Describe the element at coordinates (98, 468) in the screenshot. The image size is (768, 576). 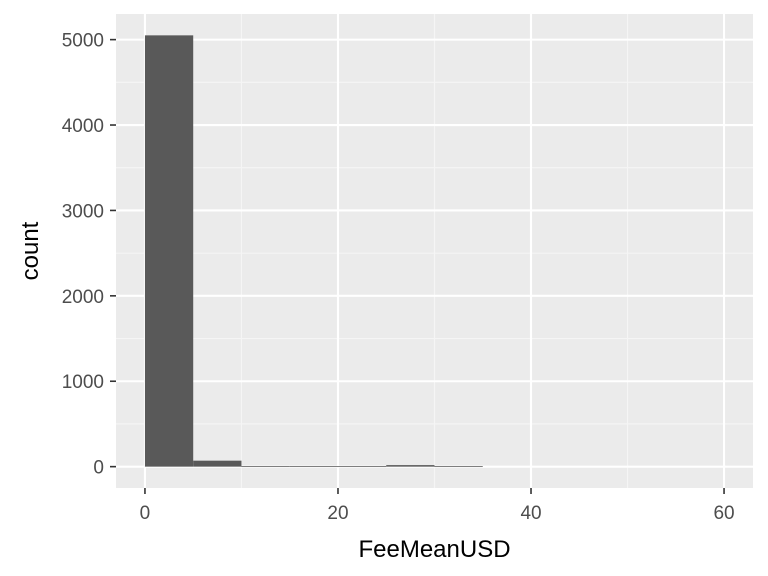
I see `y-tick-label: 0` at that location.